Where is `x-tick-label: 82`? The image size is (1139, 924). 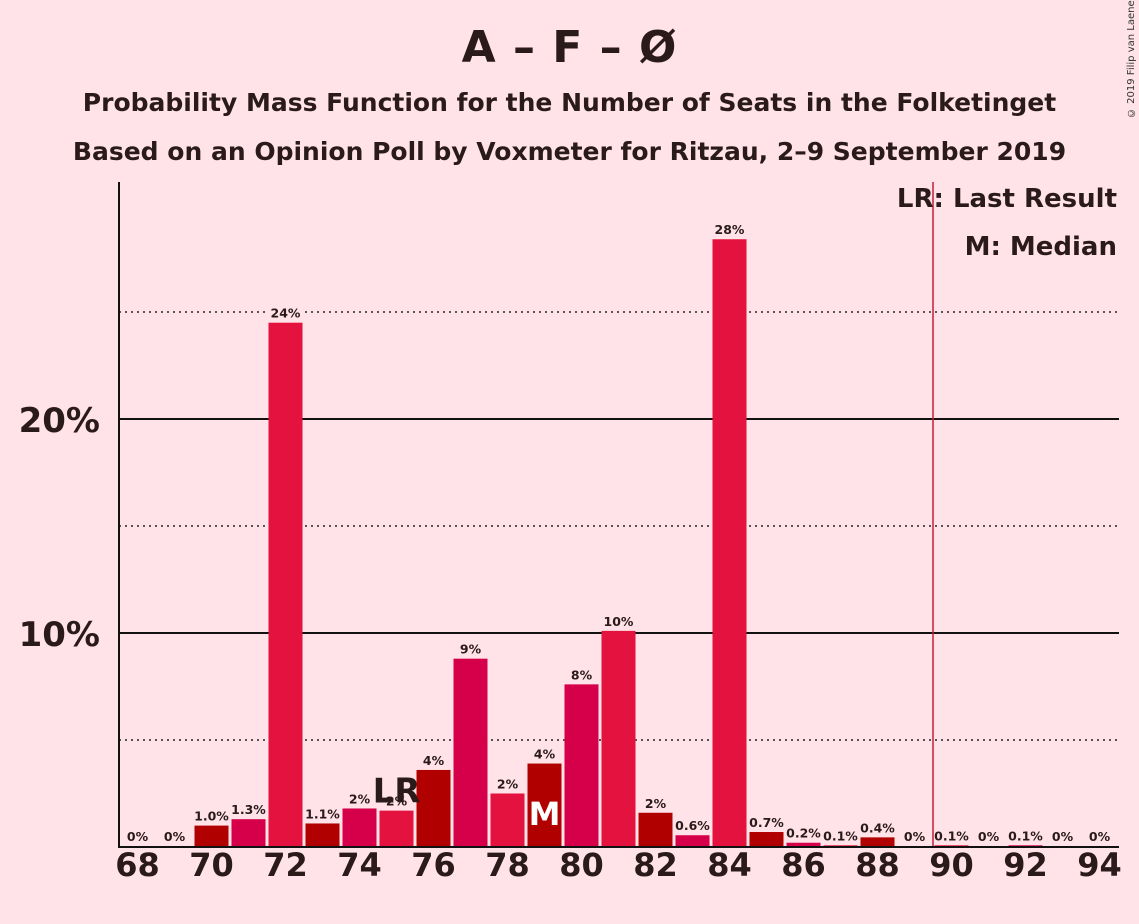
x-tick-label: 82 is located at coordinates (655, 865).